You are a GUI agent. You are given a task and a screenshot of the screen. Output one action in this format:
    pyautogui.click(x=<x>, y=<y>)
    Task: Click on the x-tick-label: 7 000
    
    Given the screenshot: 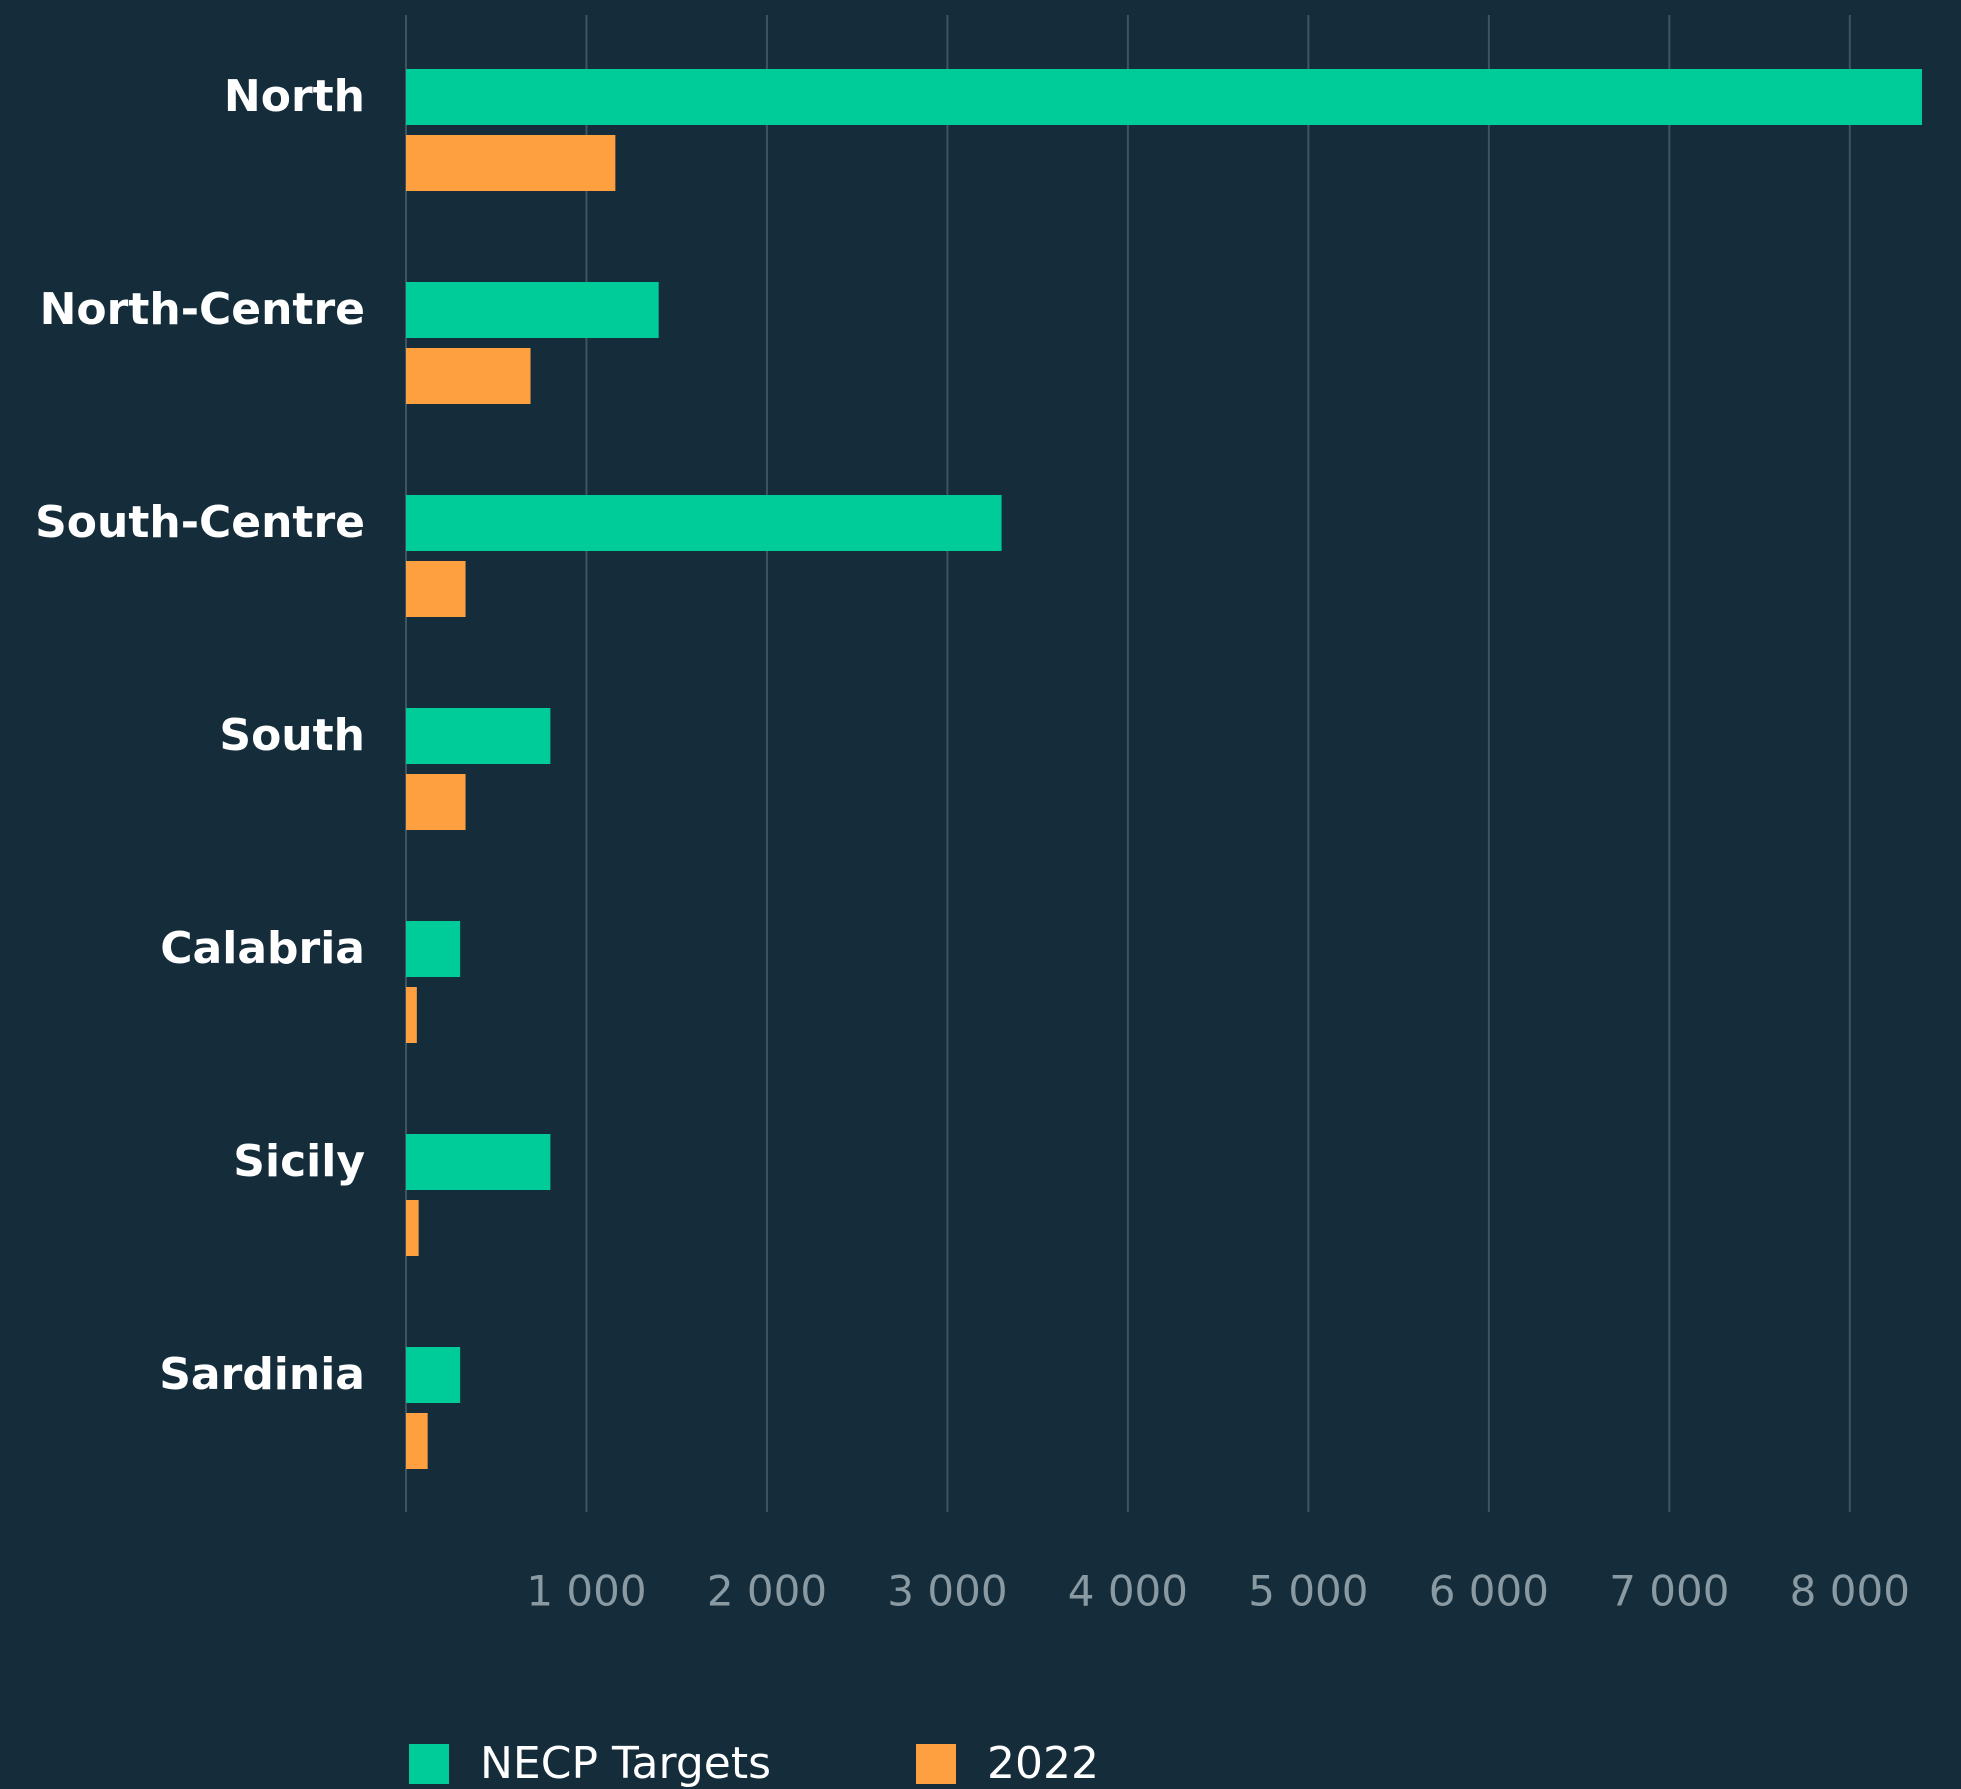 What is the action you would take?
    pyautogui.click(x=1669, y=1591)
    